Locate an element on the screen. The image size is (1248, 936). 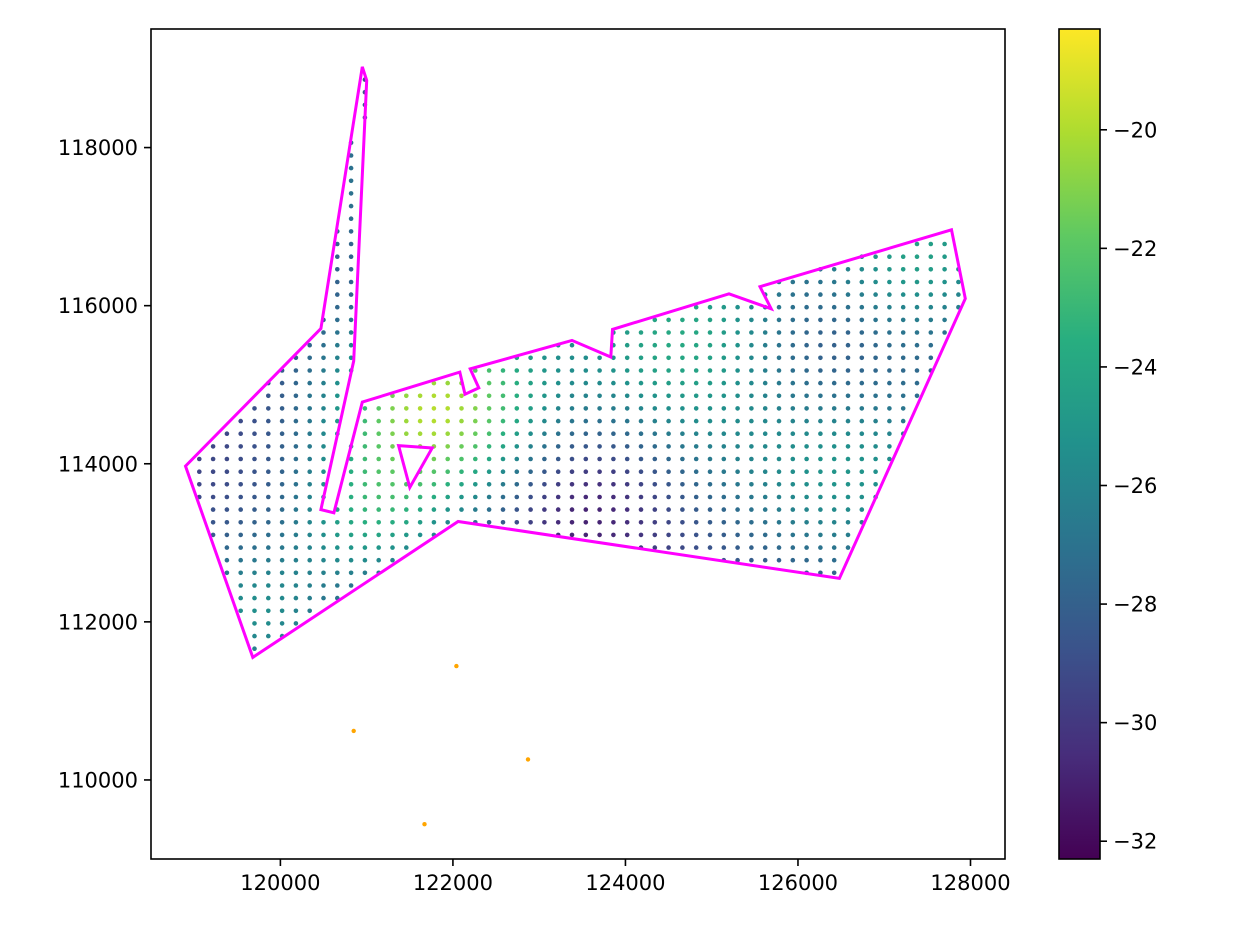
colorbar is located at coordinates (1079, 444).